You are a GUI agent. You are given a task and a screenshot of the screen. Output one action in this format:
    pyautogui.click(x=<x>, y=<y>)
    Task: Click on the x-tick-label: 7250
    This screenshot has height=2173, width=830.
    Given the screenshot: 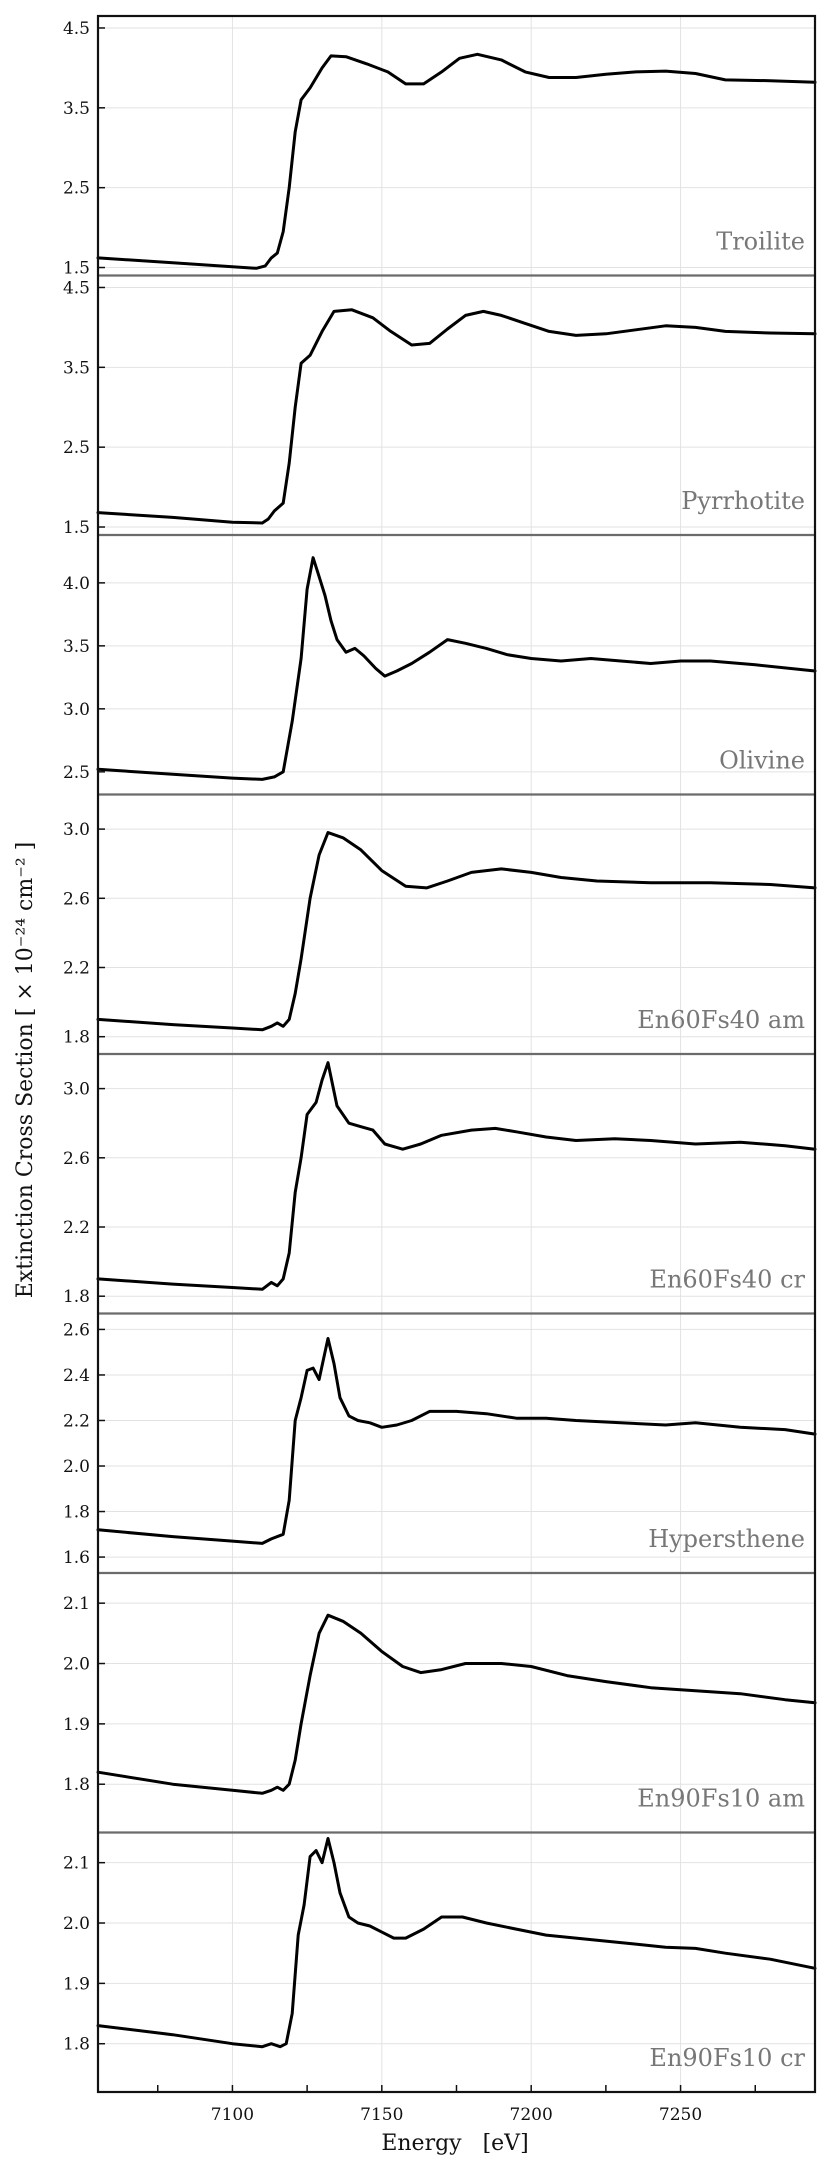 What is the action you would take?
    pyautogui.click(x=680, y=2115)
    